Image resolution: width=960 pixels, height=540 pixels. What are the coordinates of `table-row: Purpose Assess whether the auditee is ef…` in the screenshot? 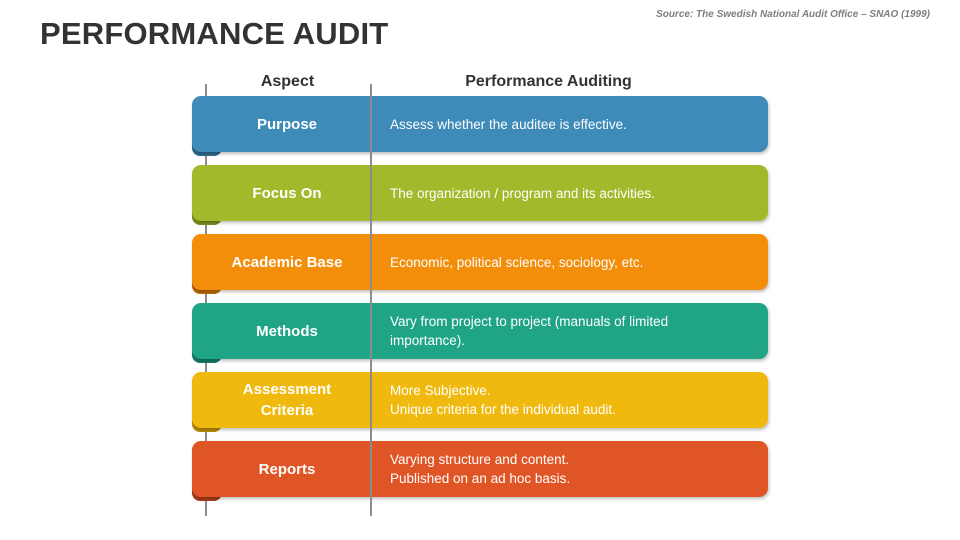 It's located at (480, 126).